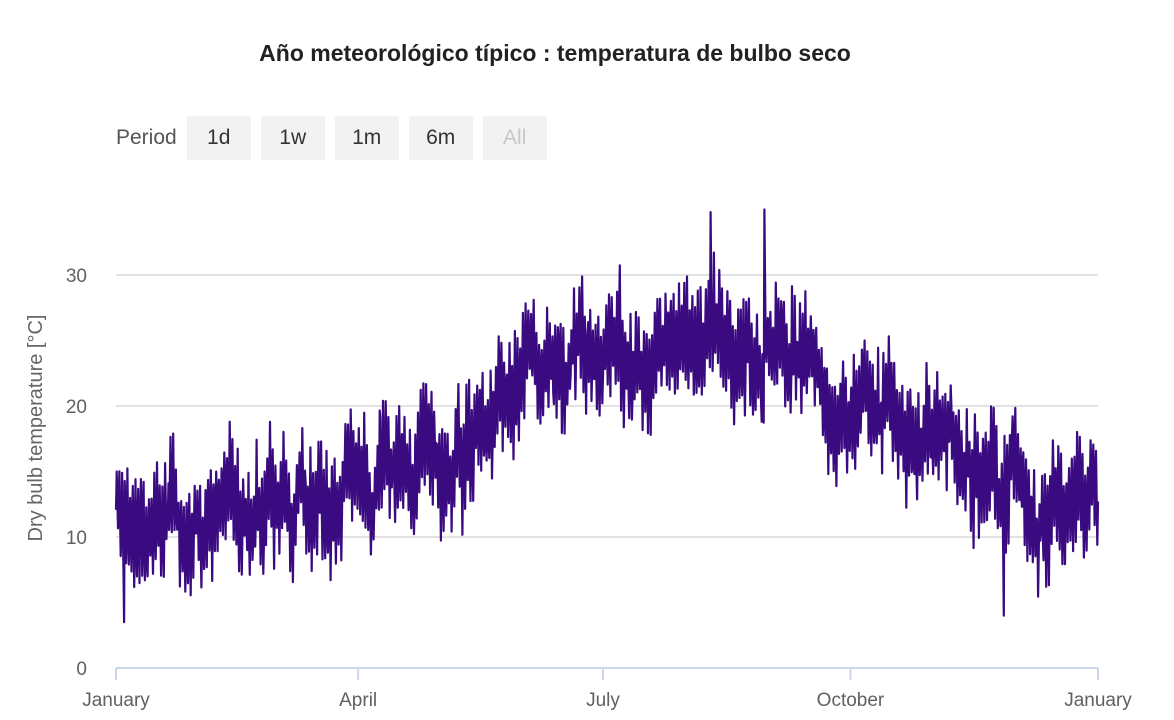 This screenshot has width=1174, height=720. What do you see at coordinates (81, 669) in the screenshot?
I see `y-tick-label: 0` at bounding box center [81, 669].